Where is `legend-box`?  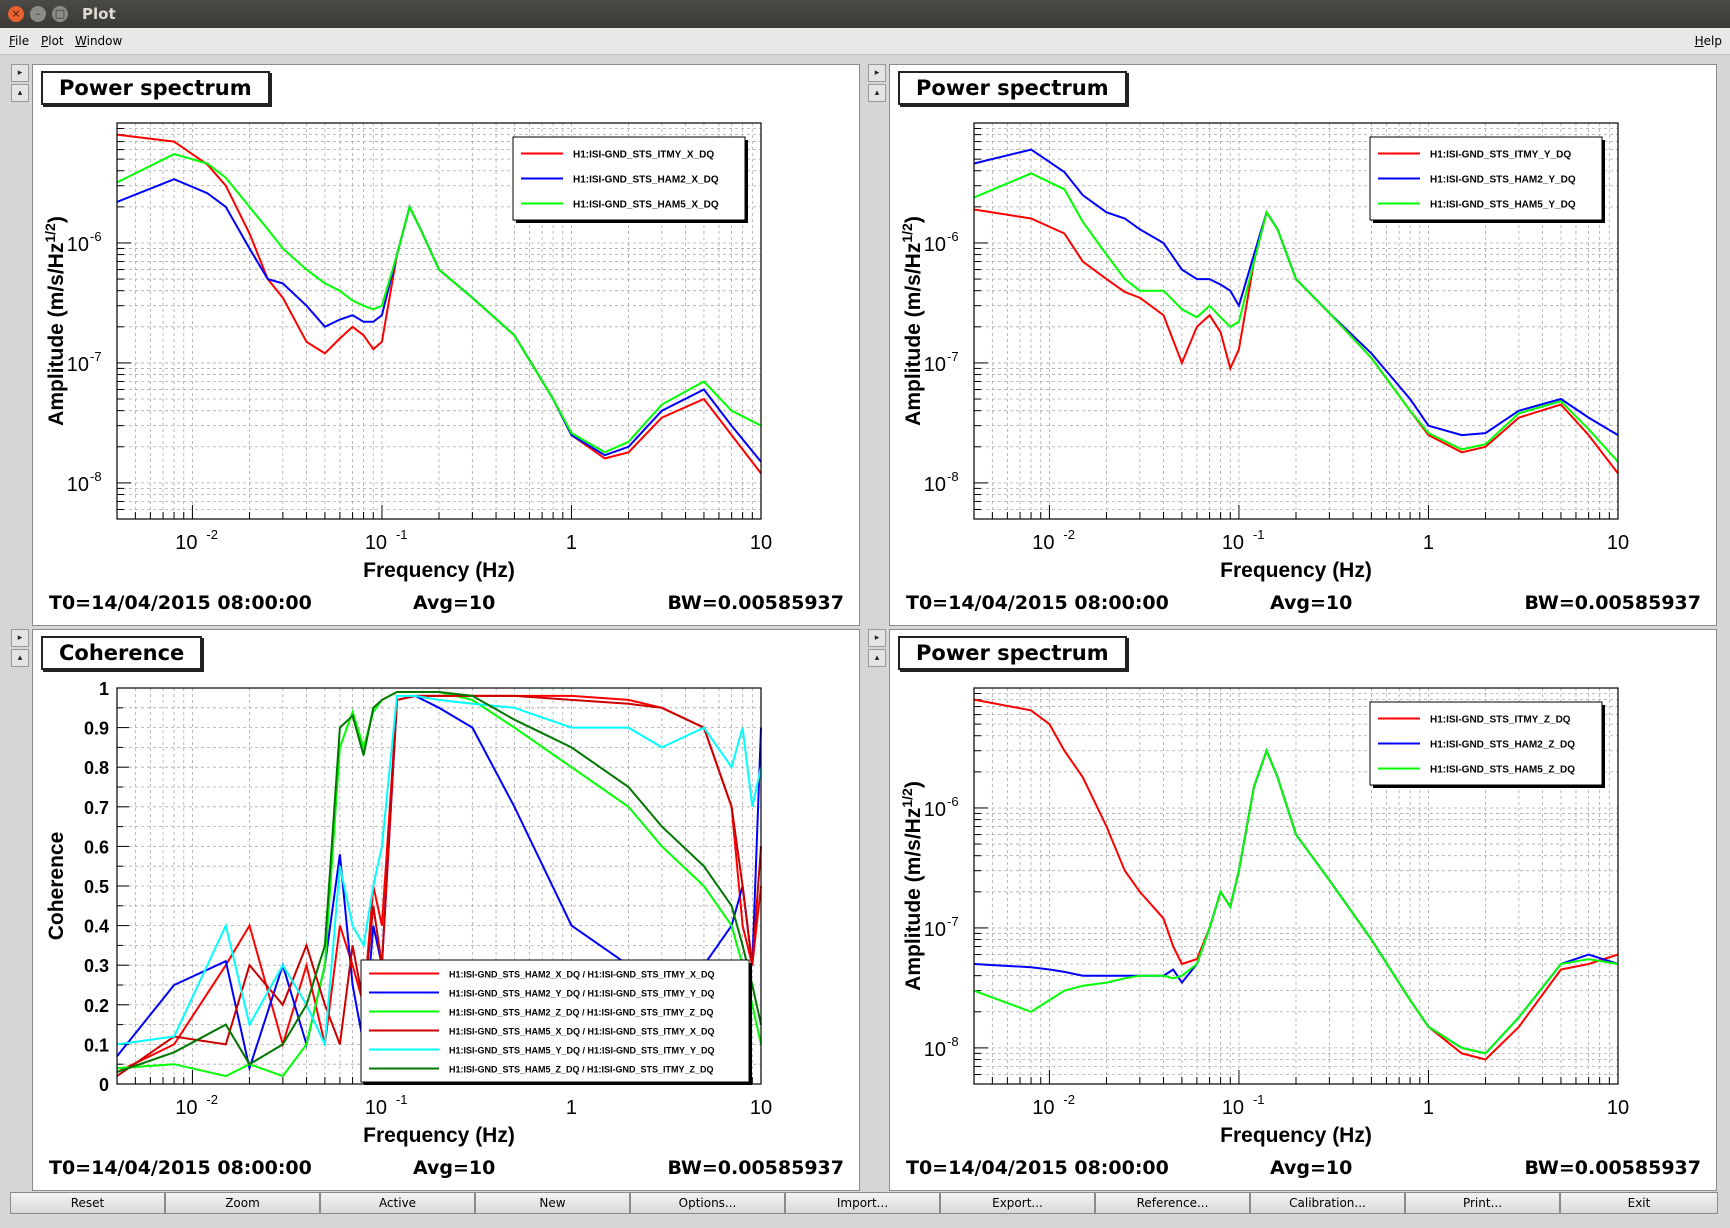 legend-box is located at coordinates (1486, 743).